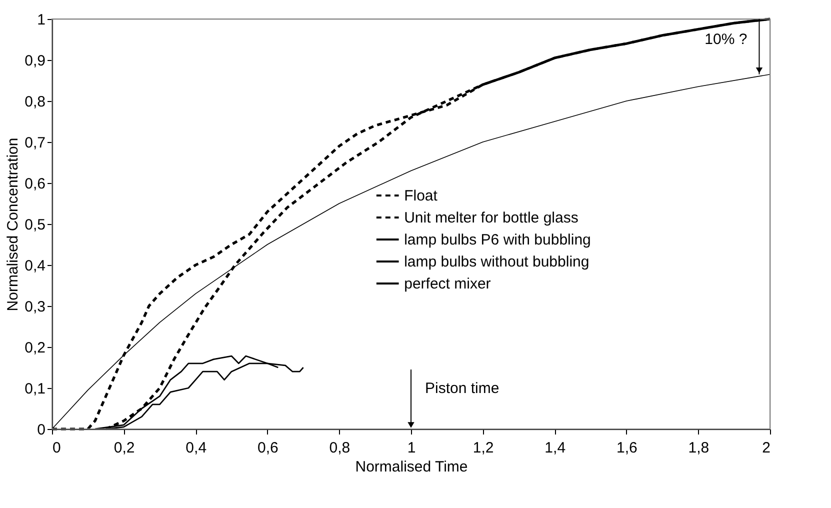  I want to click on x-tick-label: 0,4, so click(196, 448).